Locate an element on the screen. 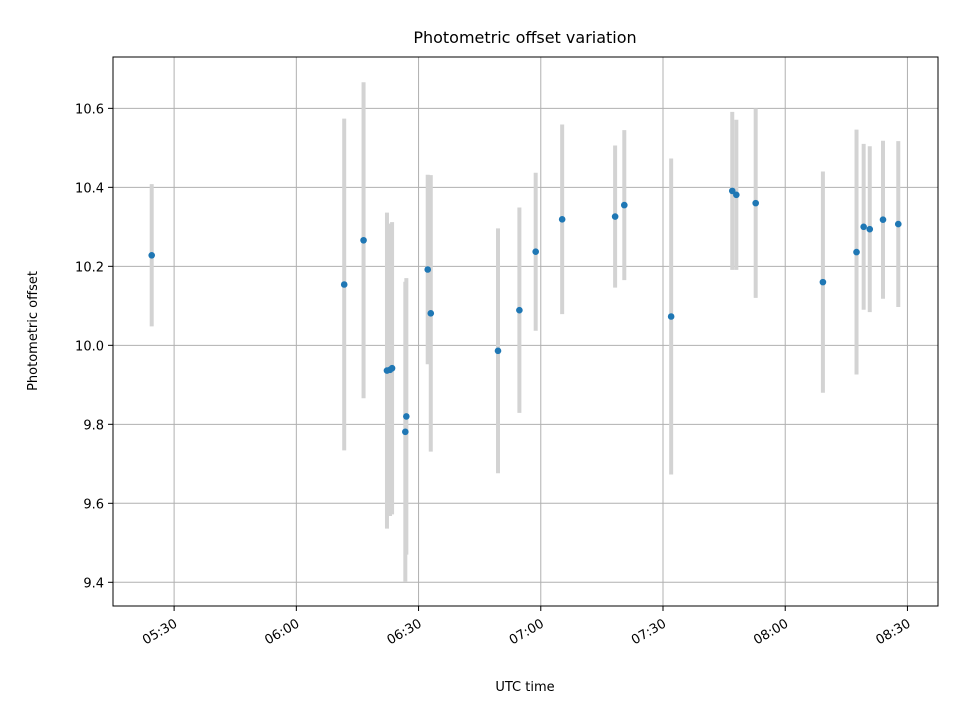  y-axis-label: Photometric offset is located at coordinates (33, 331).